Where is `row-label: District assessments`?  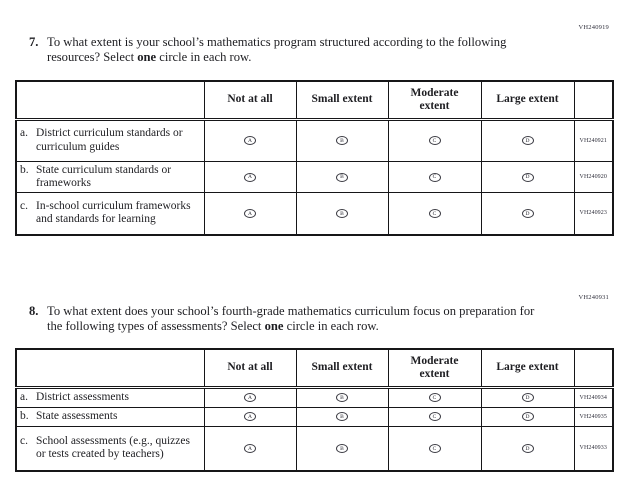
row-label: District assessments is located at coordinates (82, 396).